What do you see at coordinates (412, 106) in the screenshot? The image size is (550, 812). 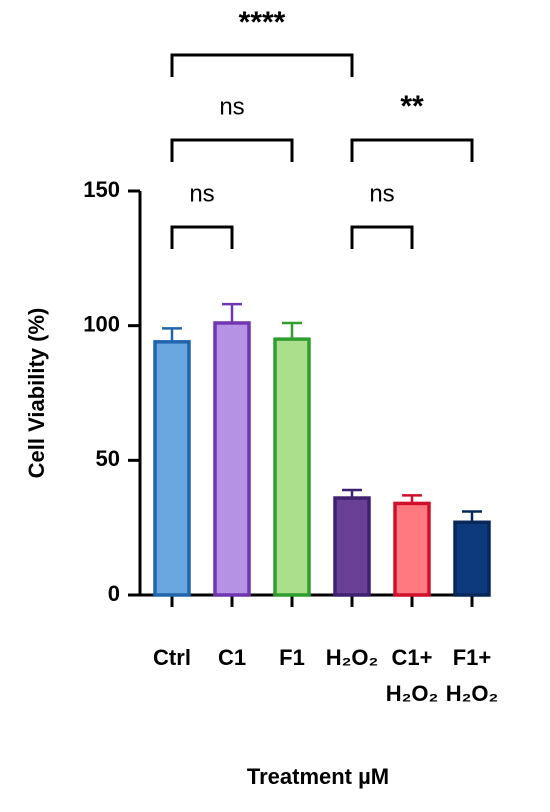 I see `significance-label: **` at bounding box center [412, 106].